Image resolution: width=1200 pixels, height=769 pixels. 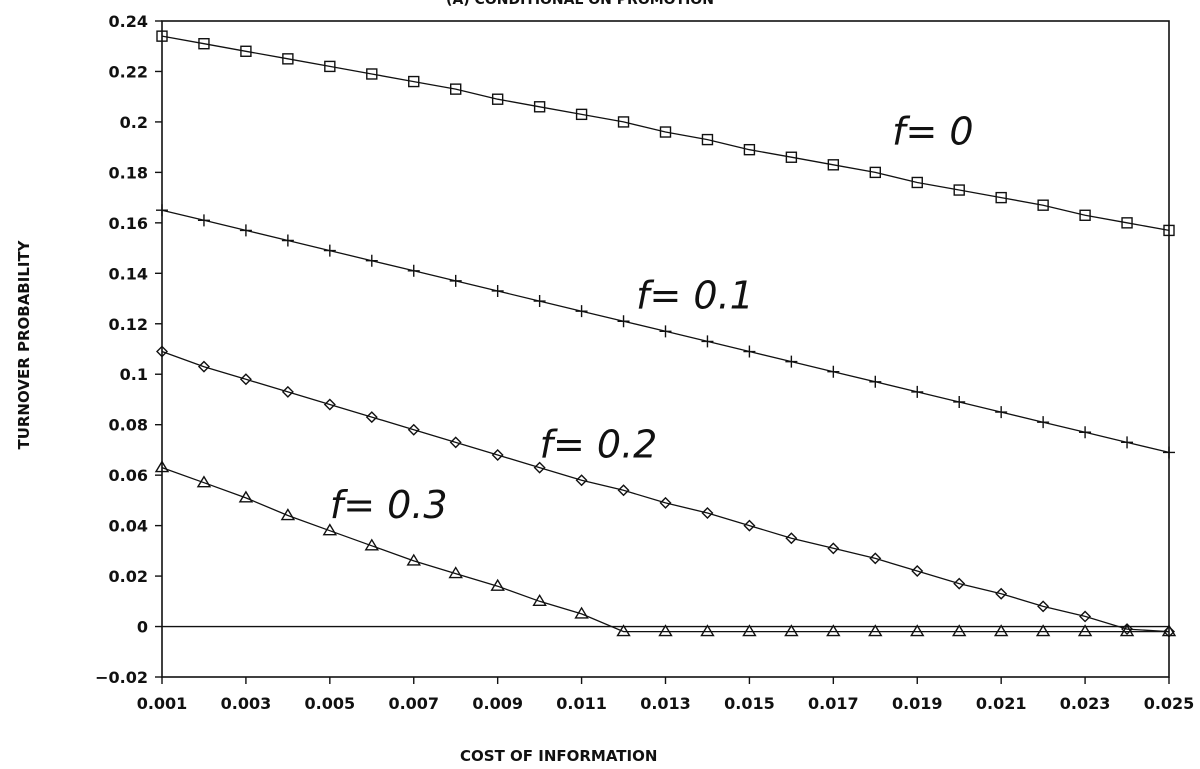 What do you see at coordinates (330, 703) in the screenshot?
I see `x-tick-label: 0.005` at bounding box center [330, 703].